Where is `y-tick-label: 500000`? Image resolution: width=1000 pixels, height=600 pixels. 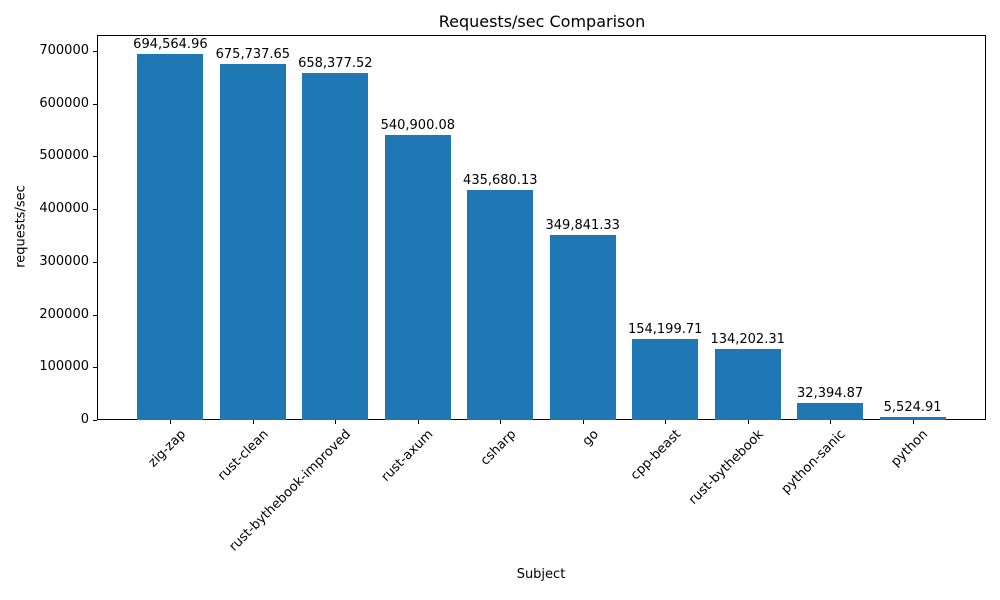
y-tick-label: 500000 is located at coordinates (64, 156).